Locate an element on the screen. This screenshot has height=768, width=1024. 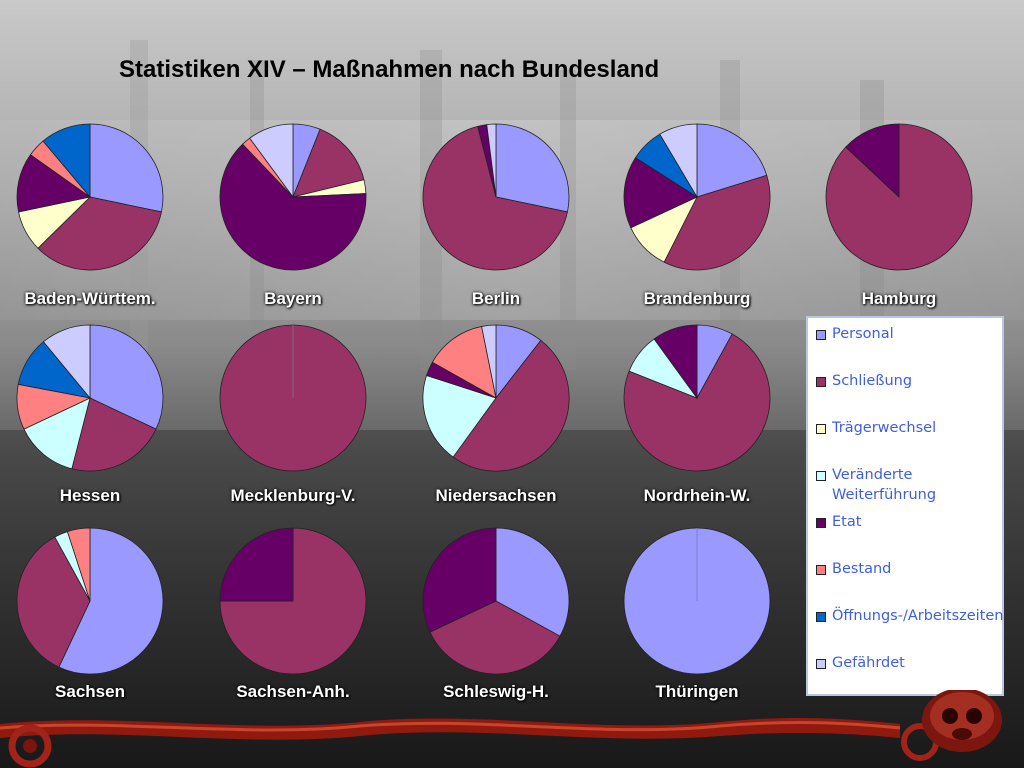
pie-thueringen is located at coordinates (697, 601).